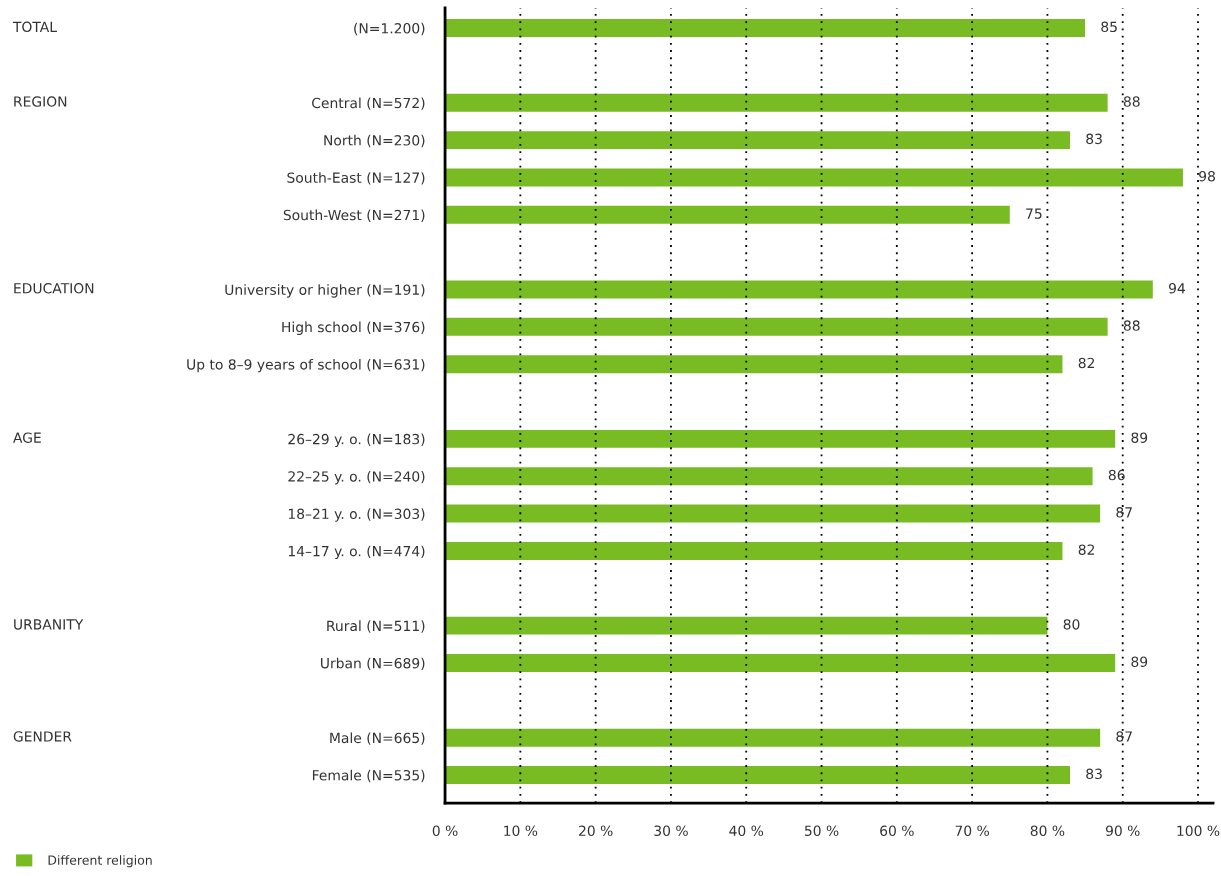 This screenshot has height=876, width=1221. Describe the element at coordinates (389, 29) in the screenshot. I see `y-tick-label: (N=1.200)` at that location.